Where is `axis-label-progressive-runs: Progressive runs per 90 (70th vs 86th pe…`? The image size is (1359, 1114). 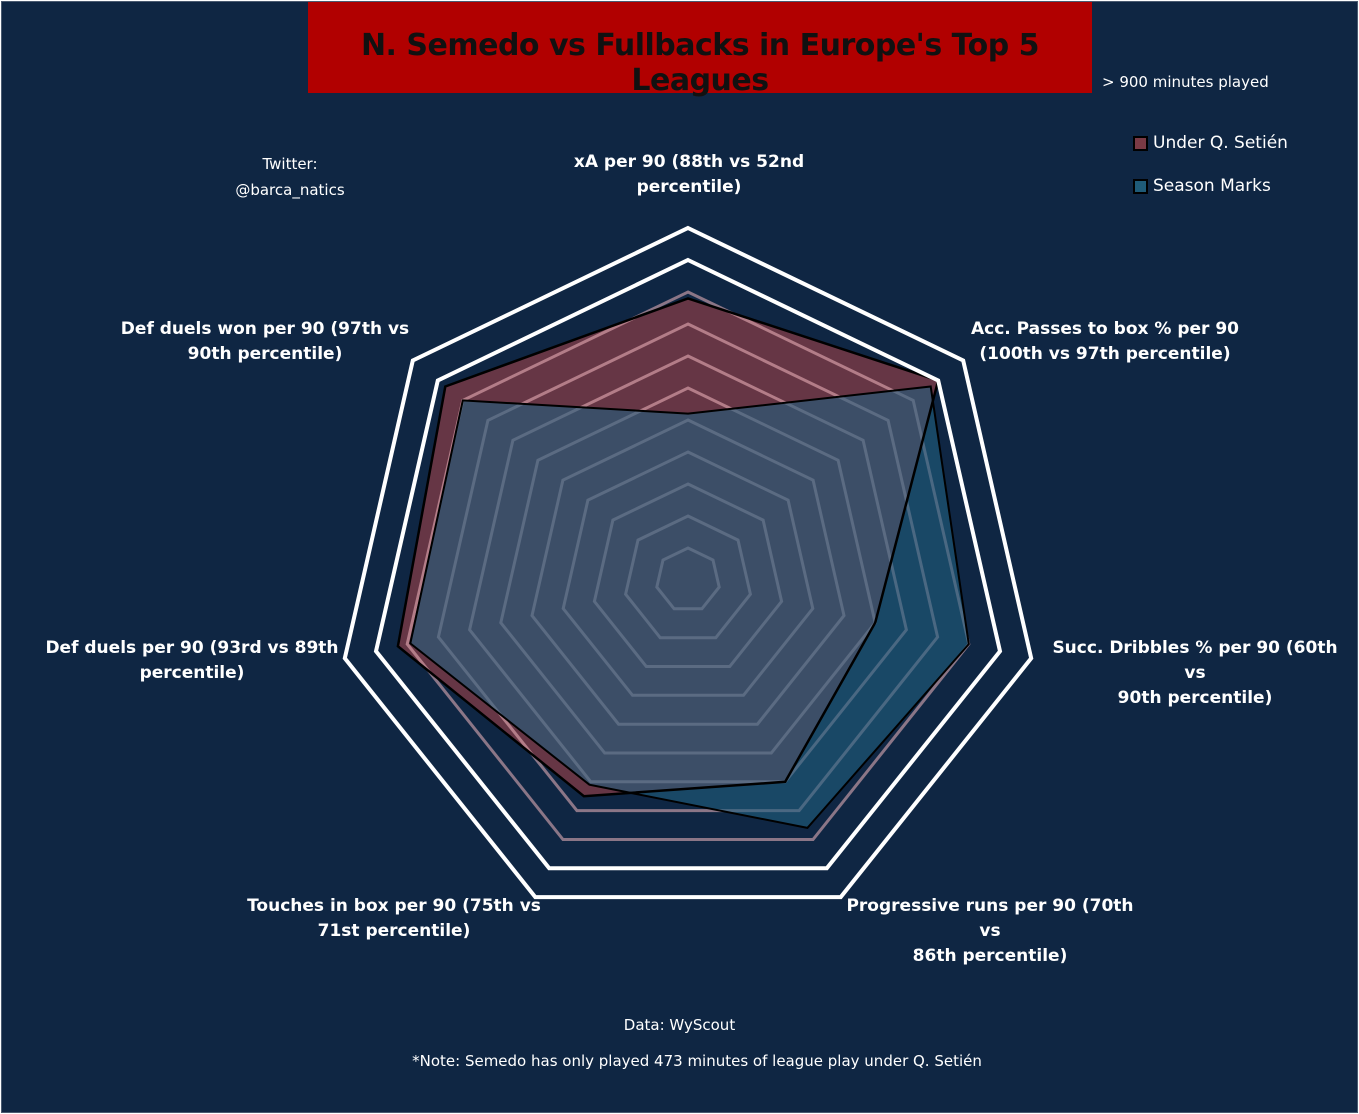 axis-label-progressive-runs: Progressive runs per 90 (70th vs 86th pe… is located at coordinates (990, 931).